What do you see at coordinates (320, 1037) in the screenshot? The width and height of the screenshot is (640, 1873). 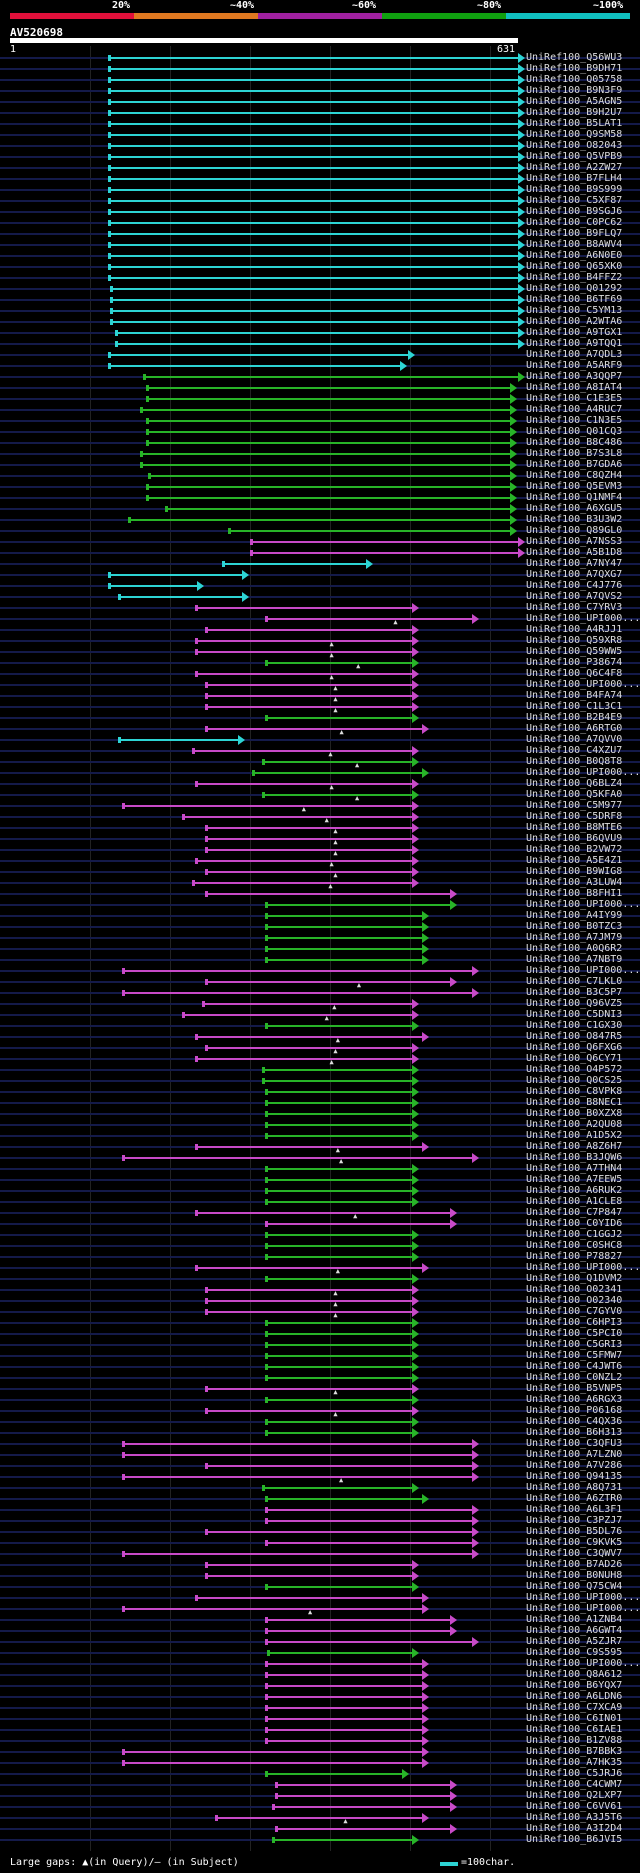 I see `hit-row: ▲ UniRef100_O847R5` at bounding box center [320, 1037].